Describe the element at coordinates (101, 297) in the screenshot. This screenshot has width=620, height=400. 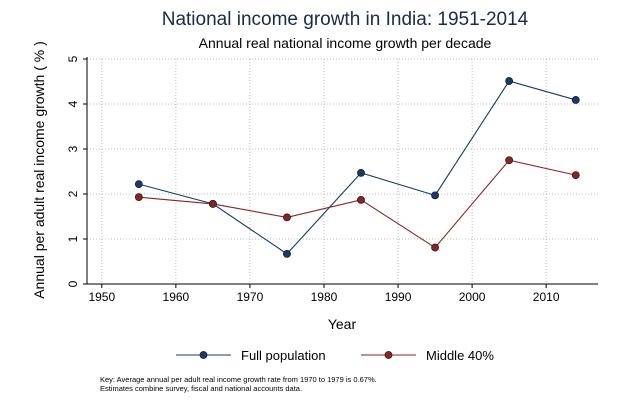
I see `x-tick-label: 1950` at that location.